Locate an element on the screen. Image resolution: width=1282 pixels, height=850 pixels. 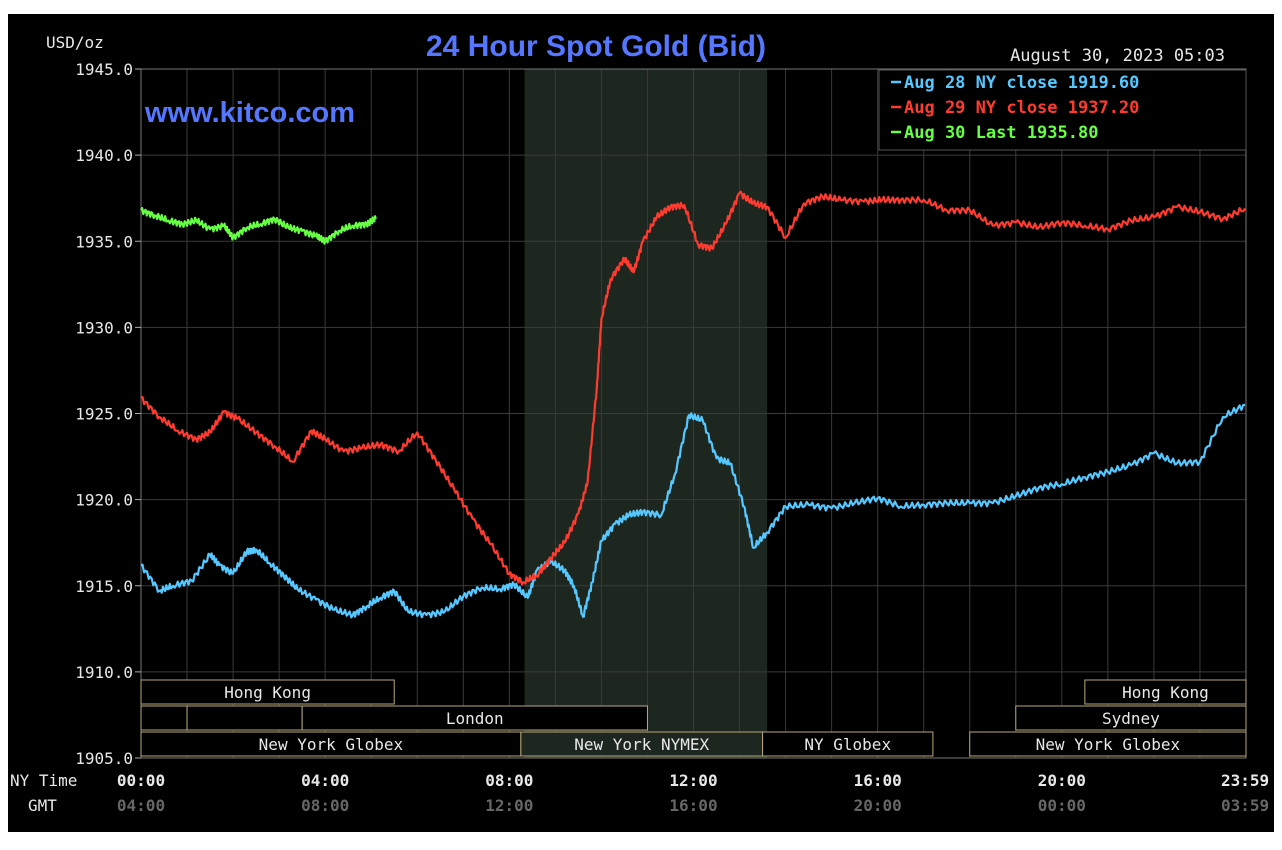
x-tick-label-gmt: 03:59 is located at coordinates (1245, 805).